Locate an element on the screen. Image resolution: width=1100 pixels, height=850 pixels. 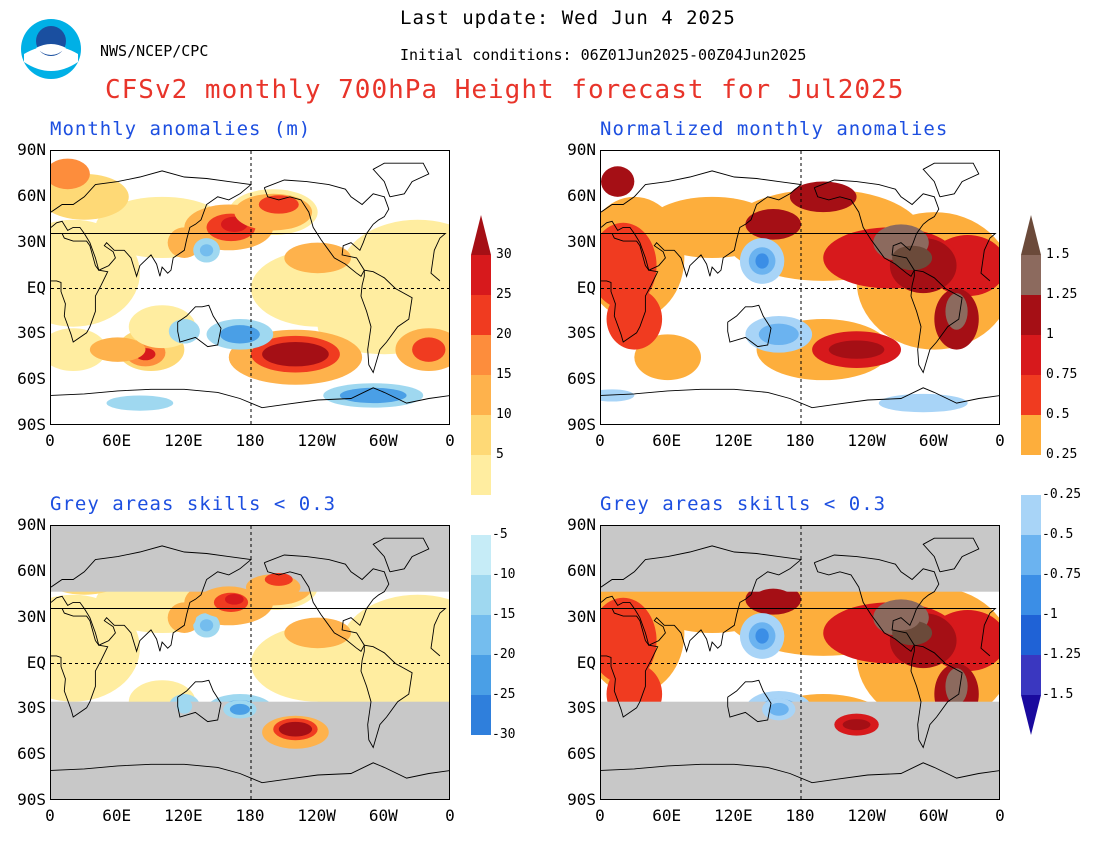
panel-title-normalized: Normalized monthly anomalies is located at coordinates (774, 129).